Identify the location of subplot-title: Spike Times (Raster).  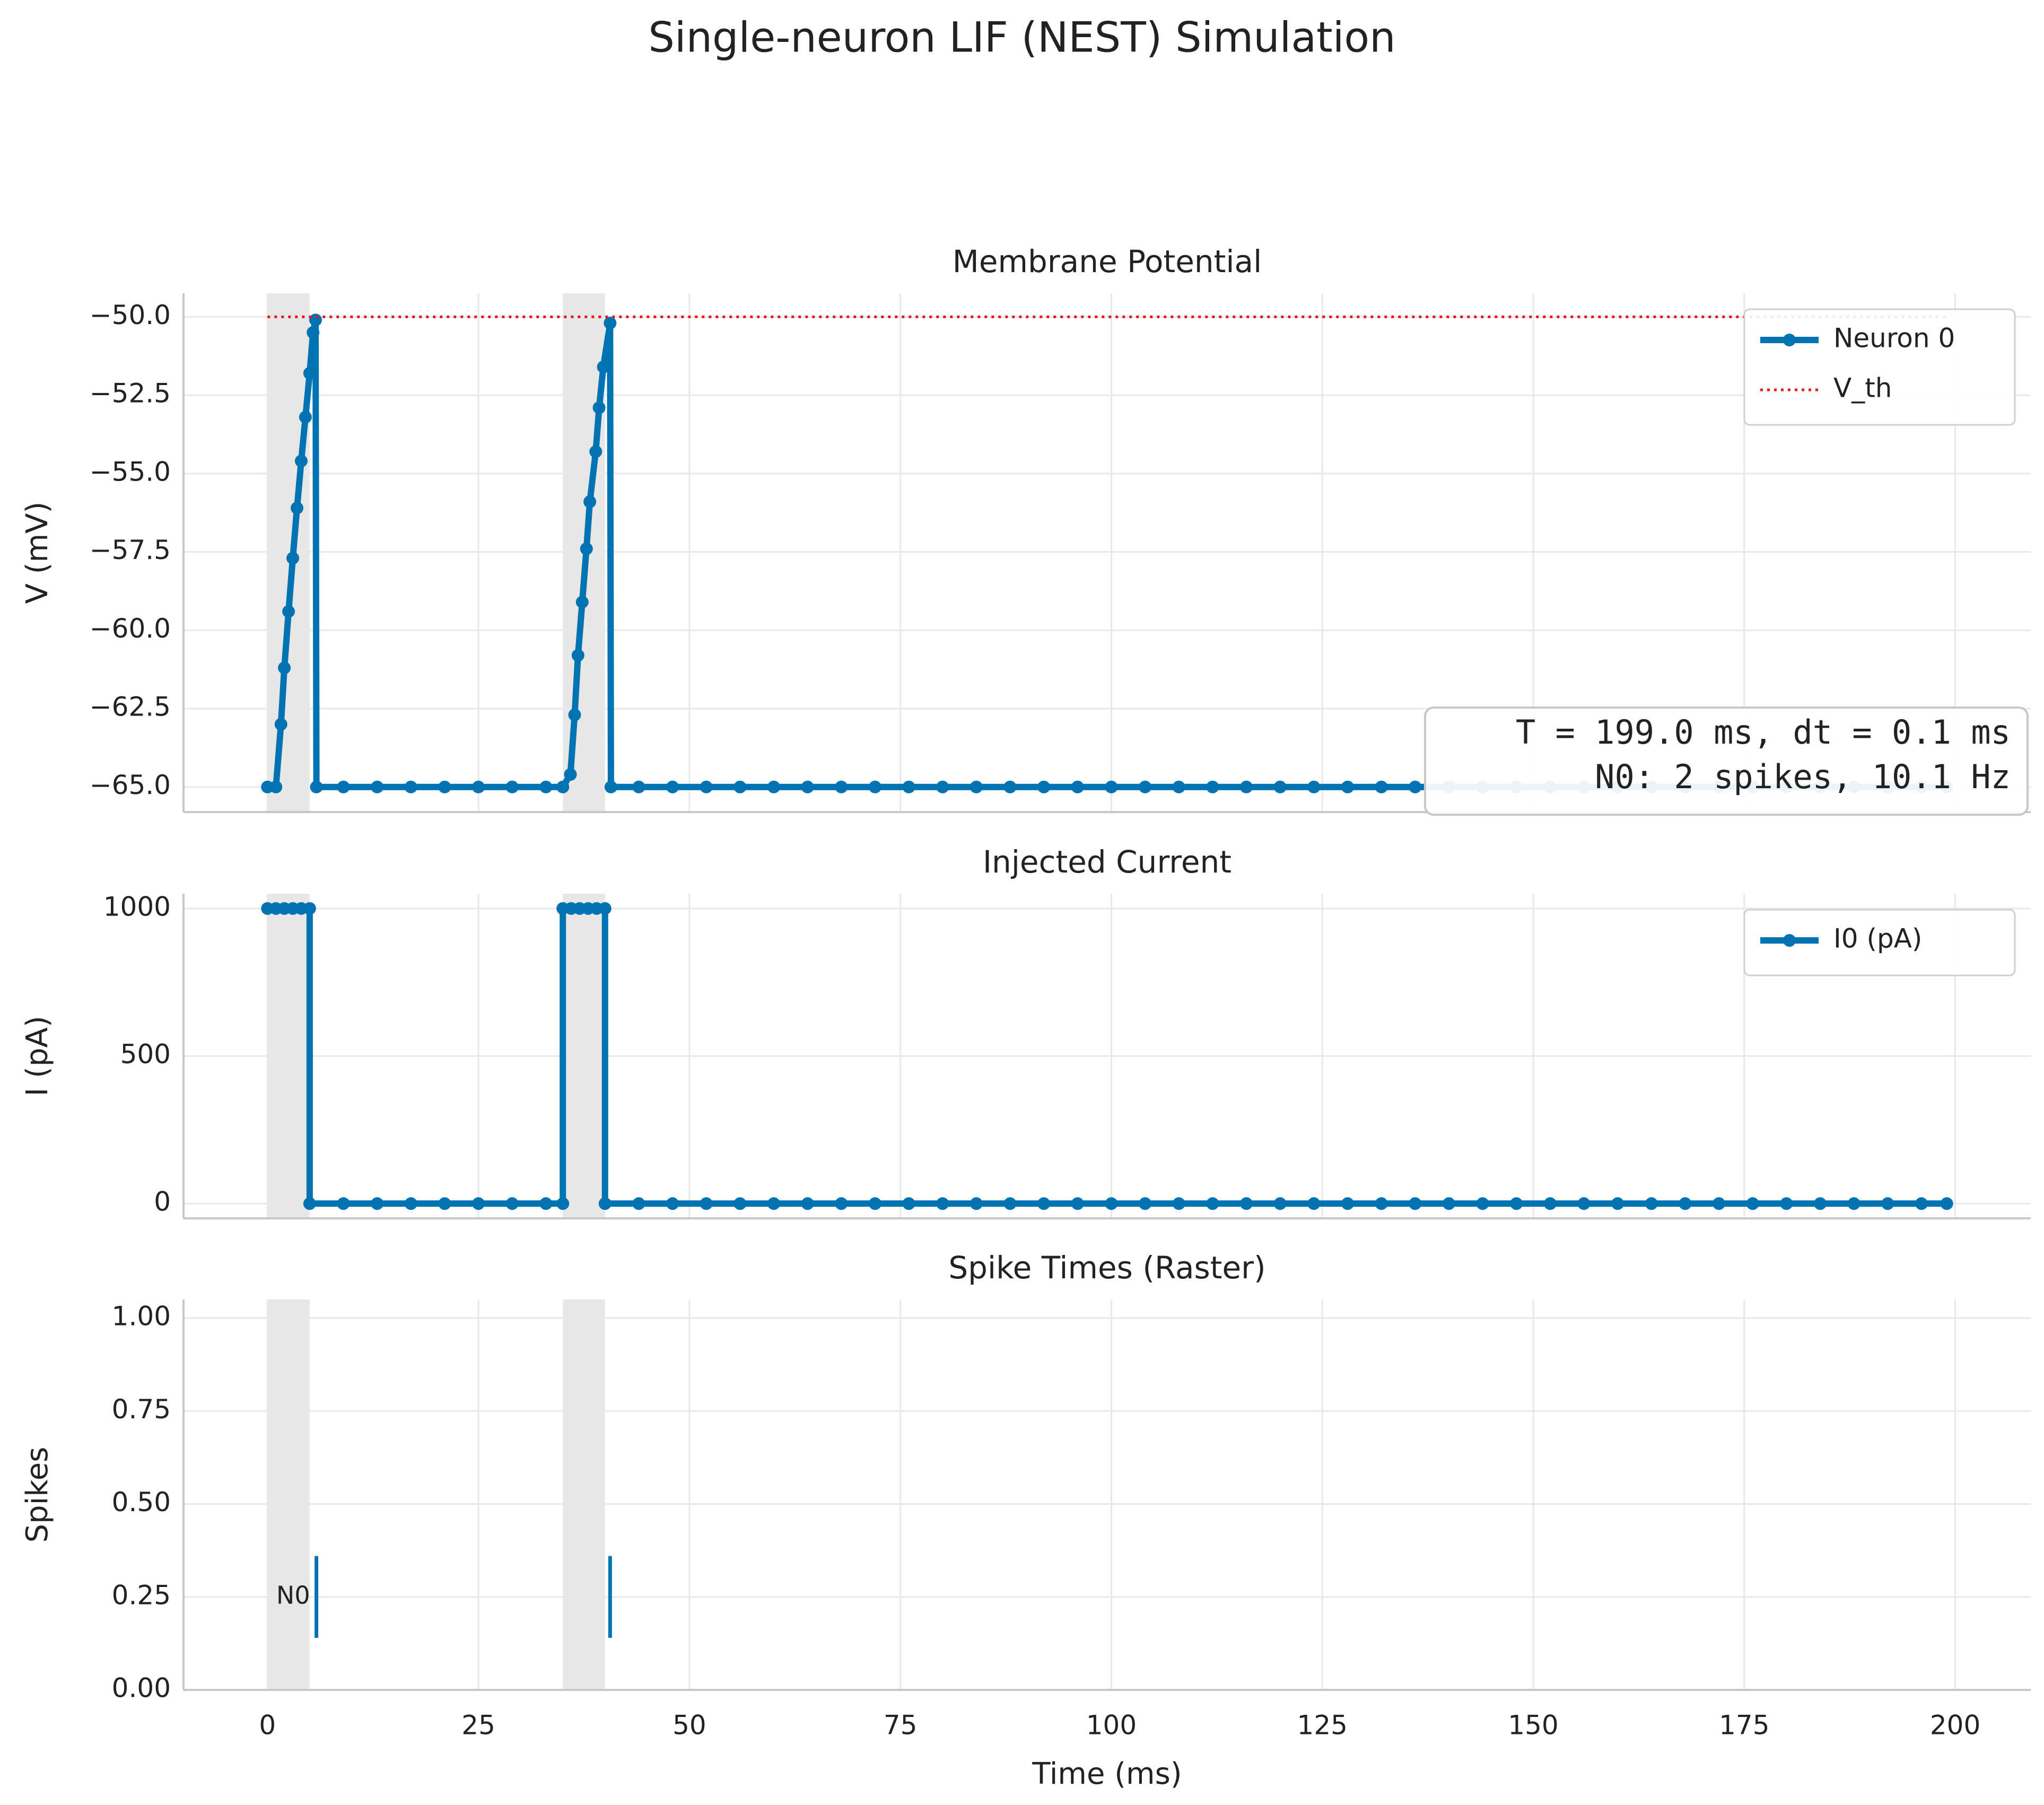
(1106, 1268).